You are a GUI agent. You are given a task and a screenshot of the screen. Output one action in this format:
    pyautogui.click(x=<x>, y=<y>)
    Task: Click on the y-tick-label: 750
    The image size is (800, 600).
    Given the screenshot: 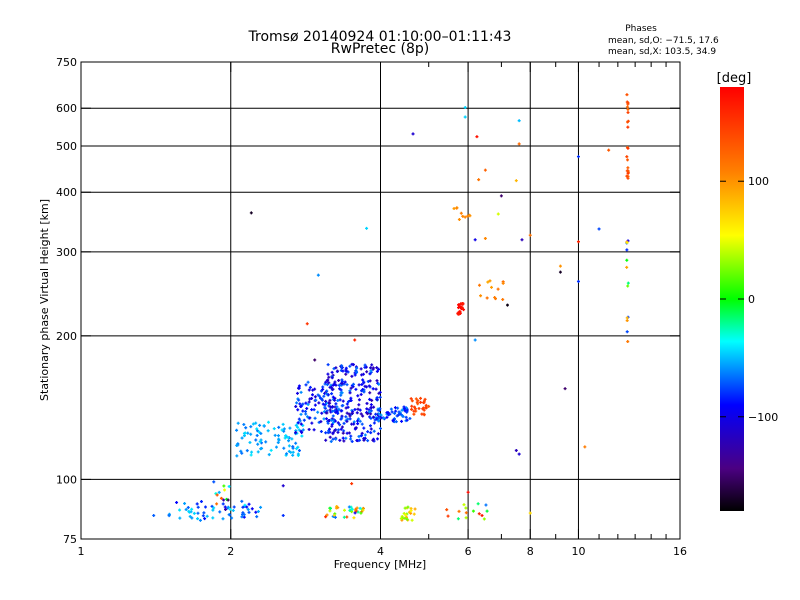 What is the action you would take?
    pyautogui.click(x=66, y=62)
    